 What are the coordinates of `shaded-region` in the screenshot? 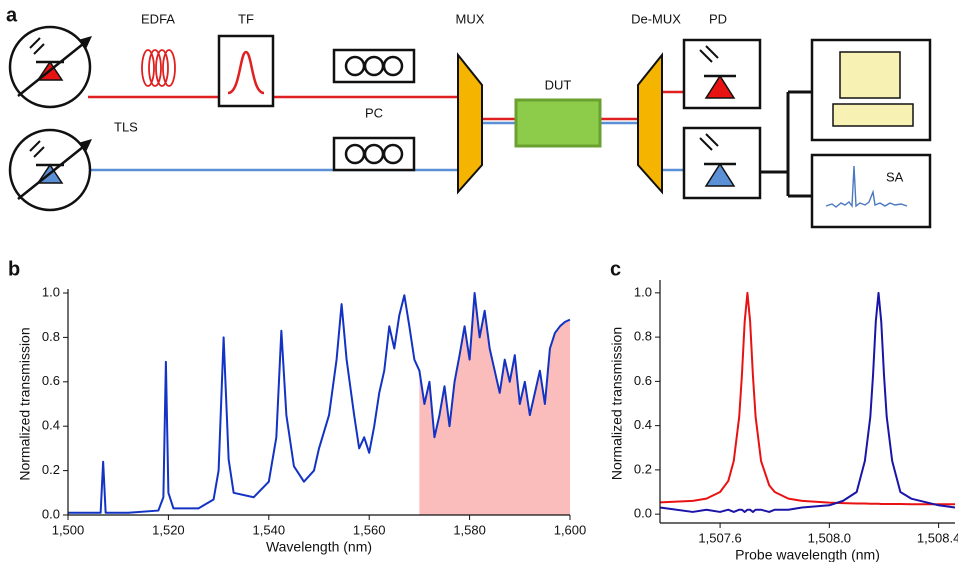 It's located at (494, 404).